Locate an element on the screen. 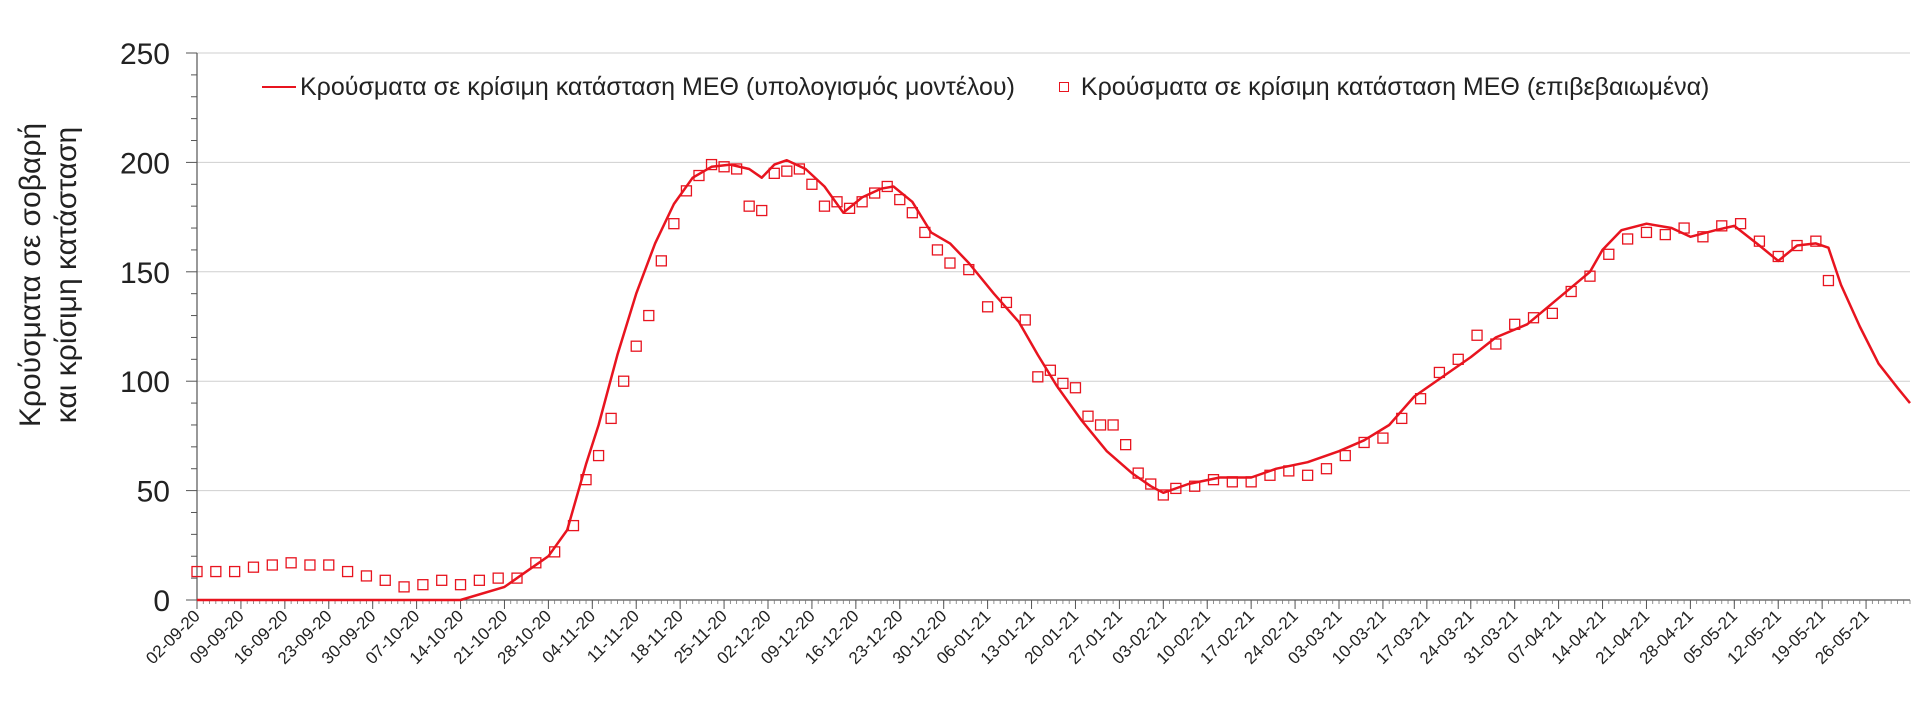  y-axis-label-line-2: και κρίσιμη κατάσταση is located at coordinates (67, 275).